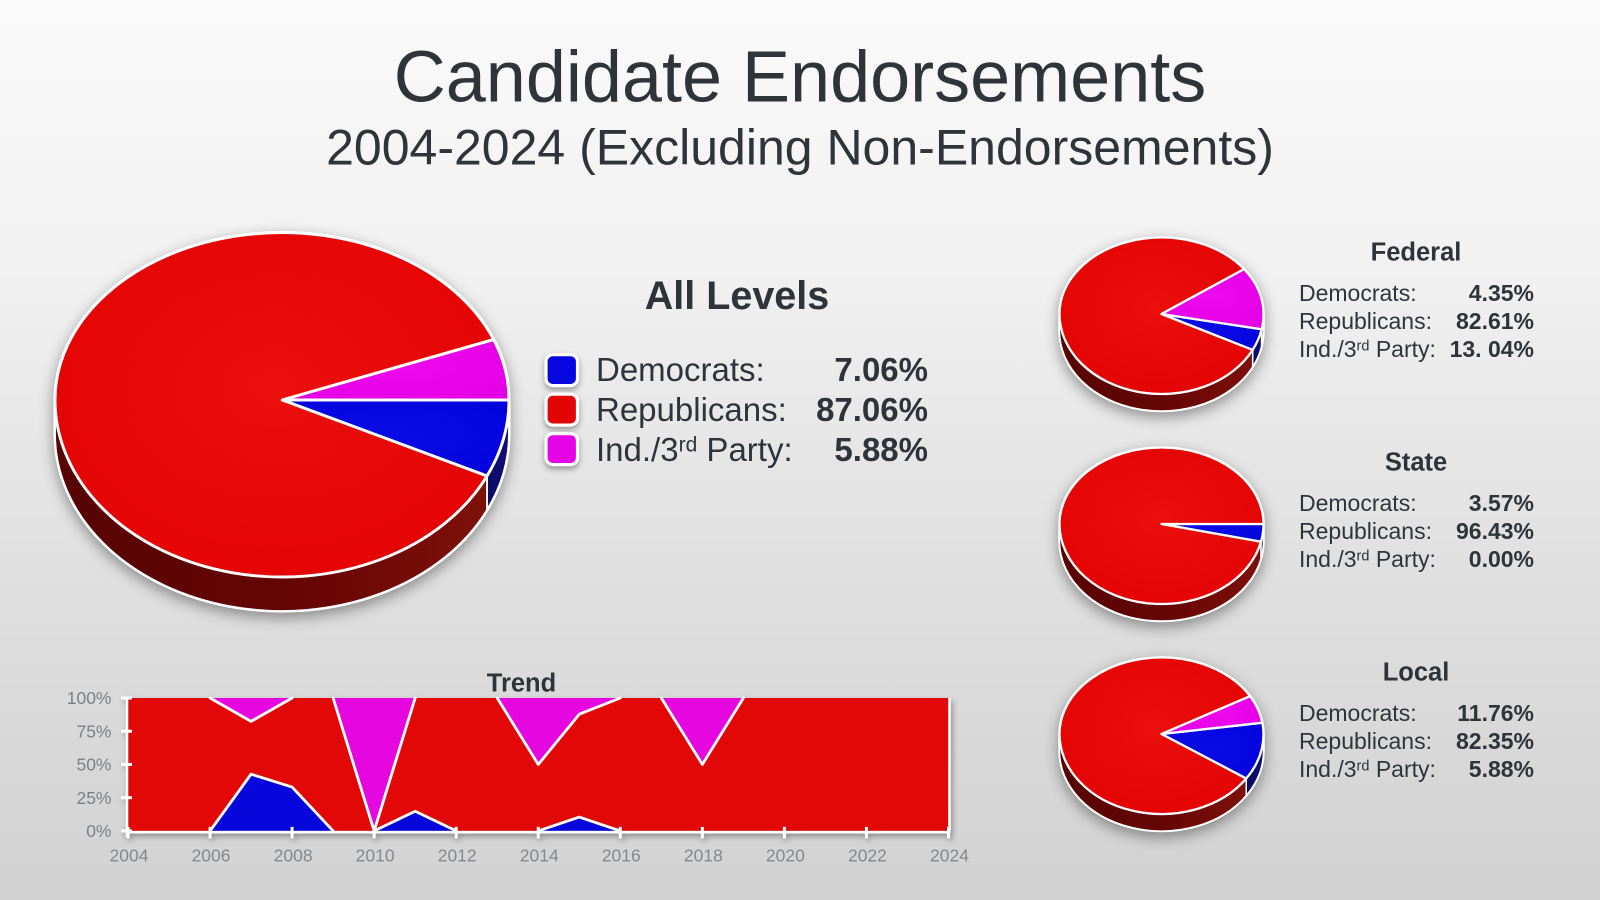 The width and height of the screenshot is (1600, 900). I want to click on svg-text: 2006, so click(211, 855).